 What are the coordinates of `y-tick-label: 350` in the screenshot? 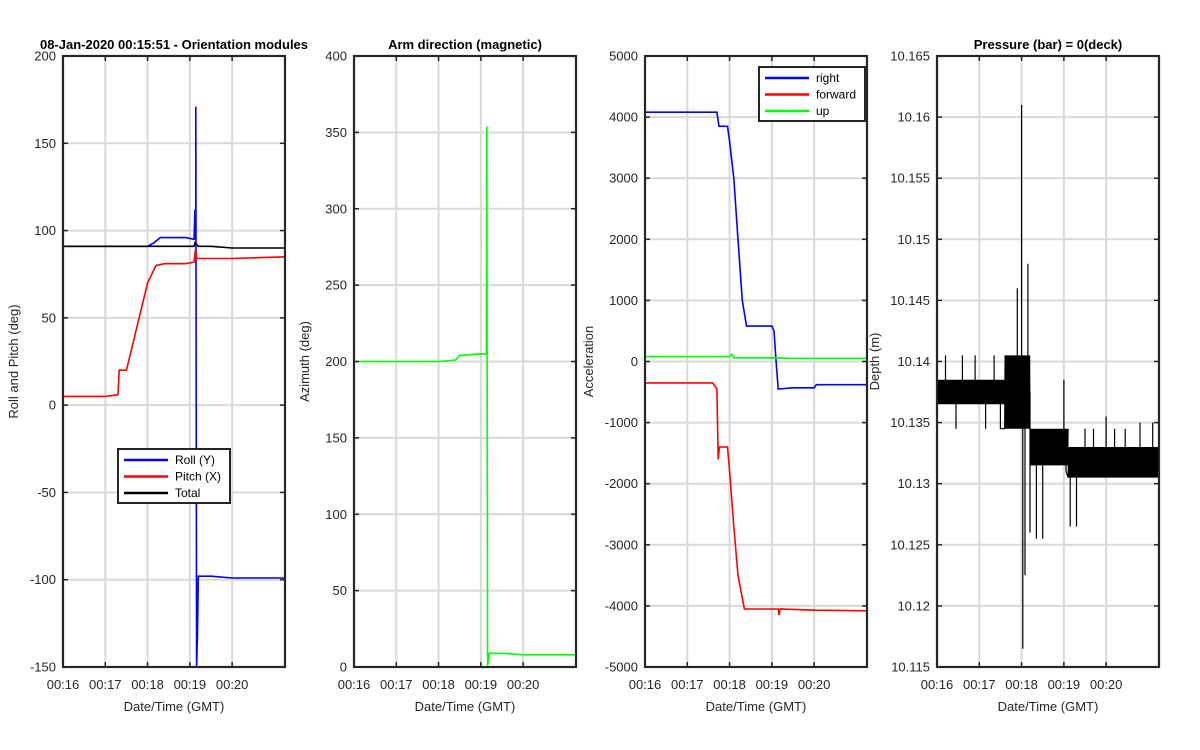 It's located at (336, 132).